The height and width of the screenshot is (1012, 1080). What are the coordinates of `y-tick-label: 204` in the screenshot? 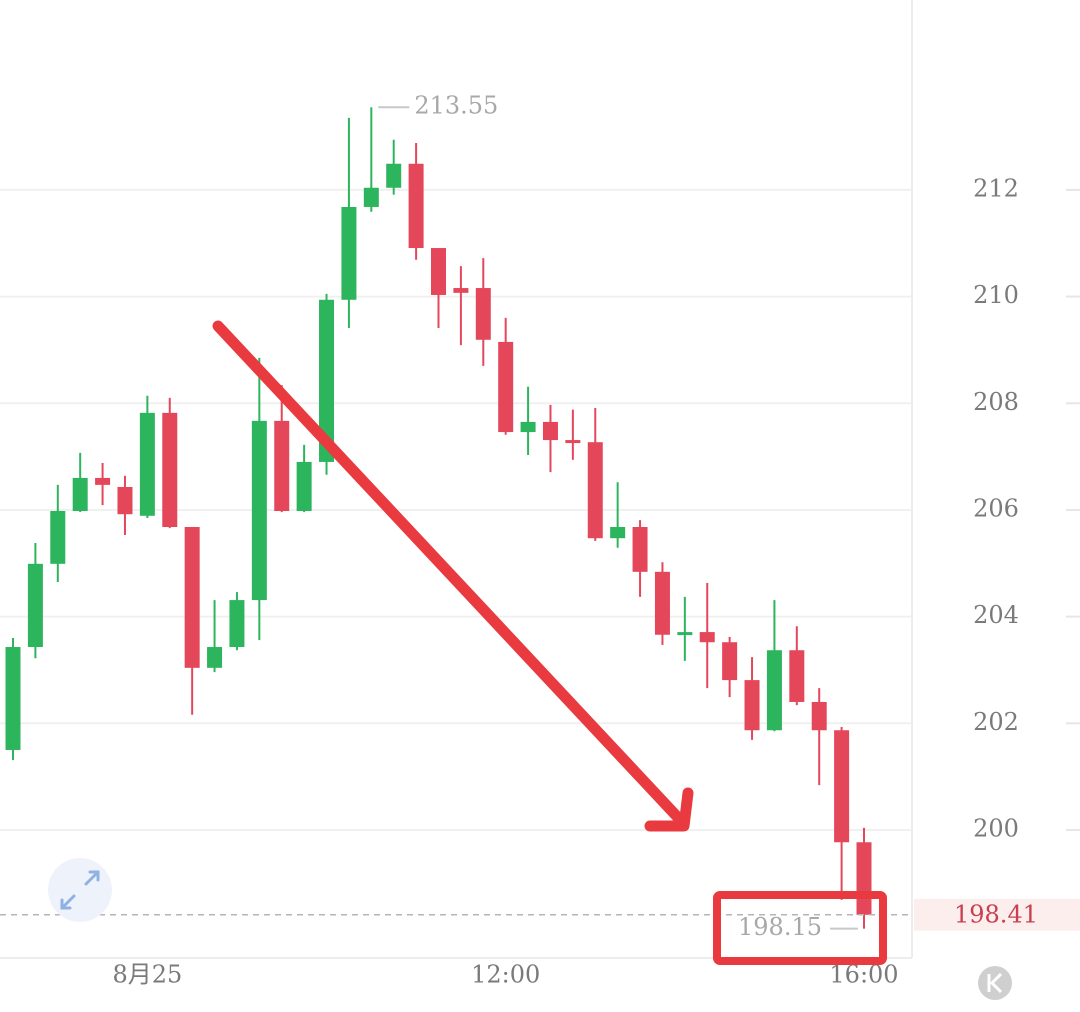 It's located at (996, 615).